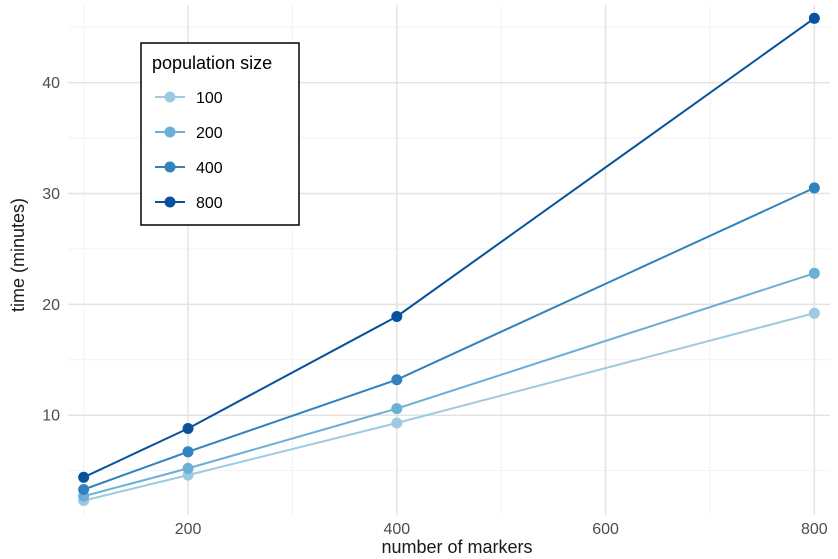 This screenshot has width=838, height=559. Describe the element at coordinates (456, 547) in the screenshot. I see `x-axis-title: number of markers` at that location.